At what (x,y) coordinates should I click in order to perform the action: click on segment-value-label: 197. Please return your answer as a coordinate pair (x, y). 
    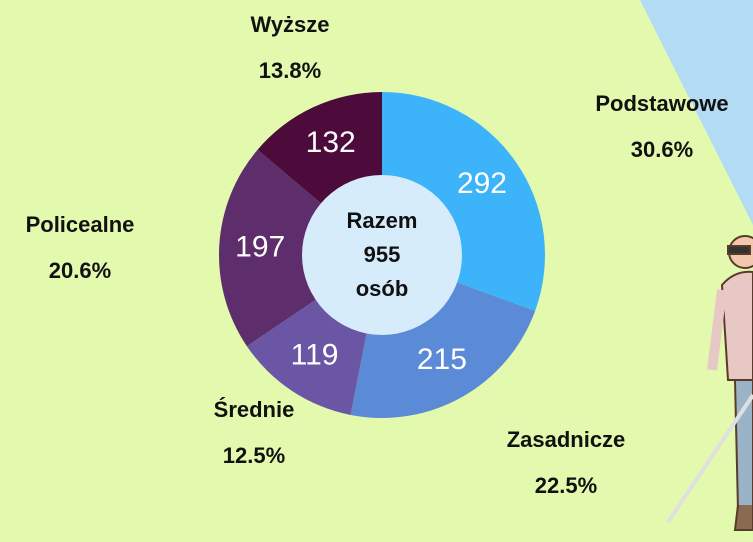
    Looking at the image, I should click on (260, 246).